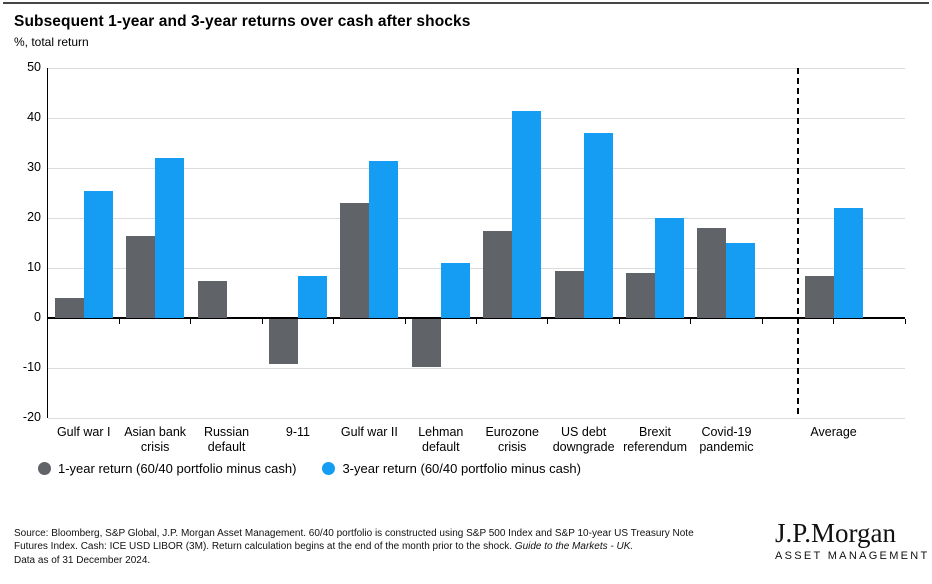 This screenshot has width=932, height=584. Describe the element at coordinates (51, 42) in the screenshot. I see `chart-unit-label: %, total return` at that location.